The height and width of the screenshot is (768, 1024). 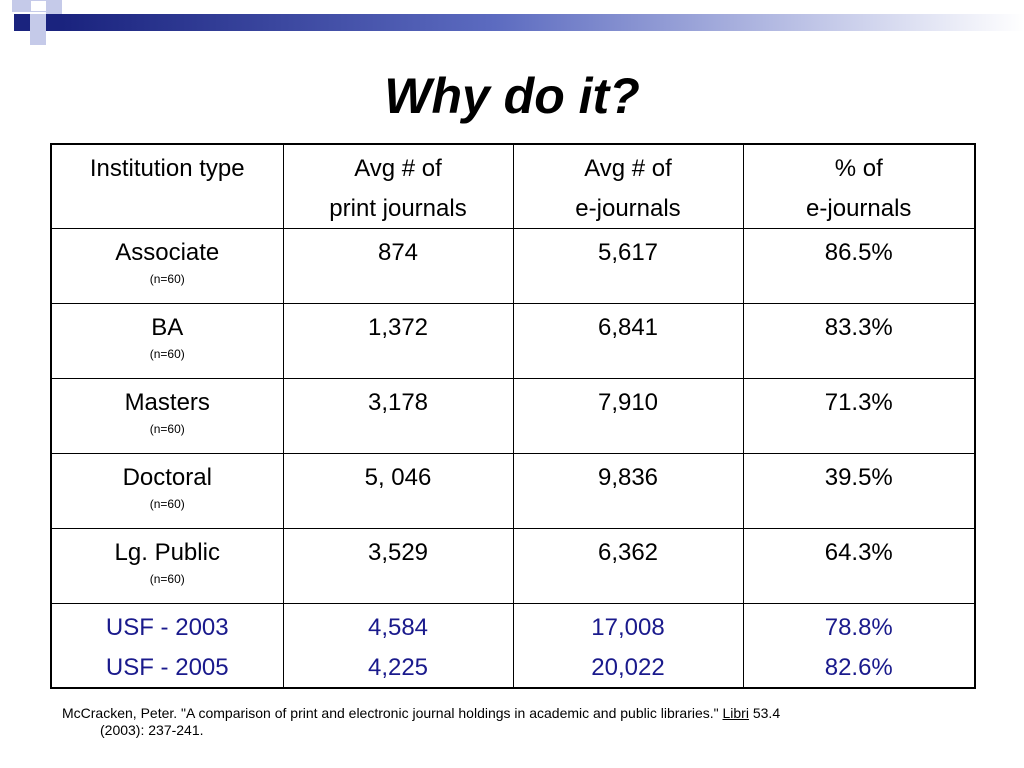 What do you see at coordinates (628, 565) in the screenshot?
I see `cell-ejournals: 6,362` at bounding box center [628, 565].